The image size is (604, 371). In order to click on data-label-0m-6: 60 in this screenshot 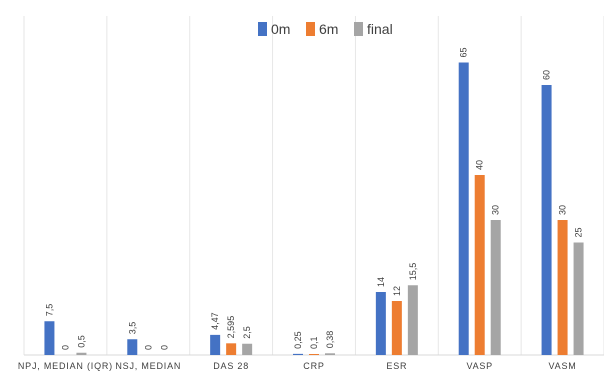, I will do `click(547, 75)`.